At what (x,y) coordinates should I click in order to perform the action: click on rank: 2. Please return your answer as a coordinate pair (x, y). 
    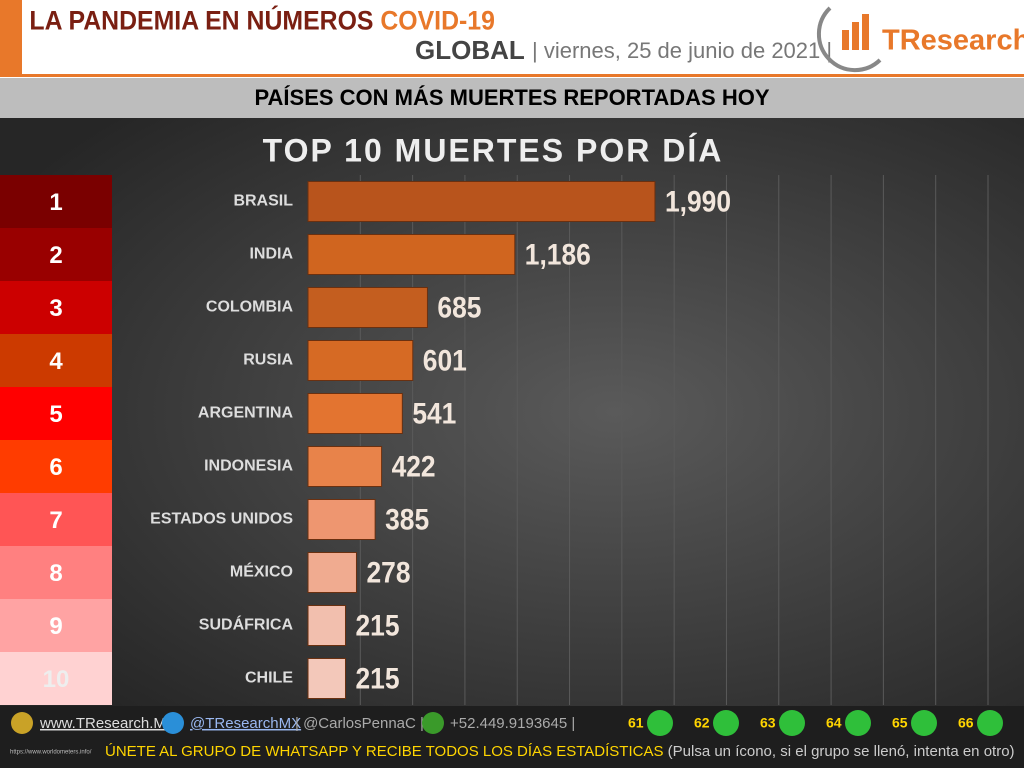
    Looking at the image, I should click on (55, 255).